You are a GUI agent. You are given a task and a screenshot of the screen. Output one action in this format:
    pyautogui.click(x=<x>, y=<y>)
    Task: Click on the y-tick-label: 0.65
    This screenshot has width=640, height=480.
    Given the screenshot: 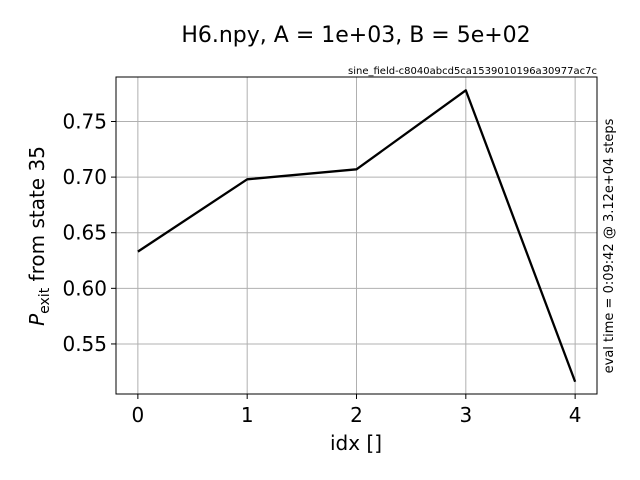 What is the action you would take?
    pyautogui.click(x=84, y=233)
    